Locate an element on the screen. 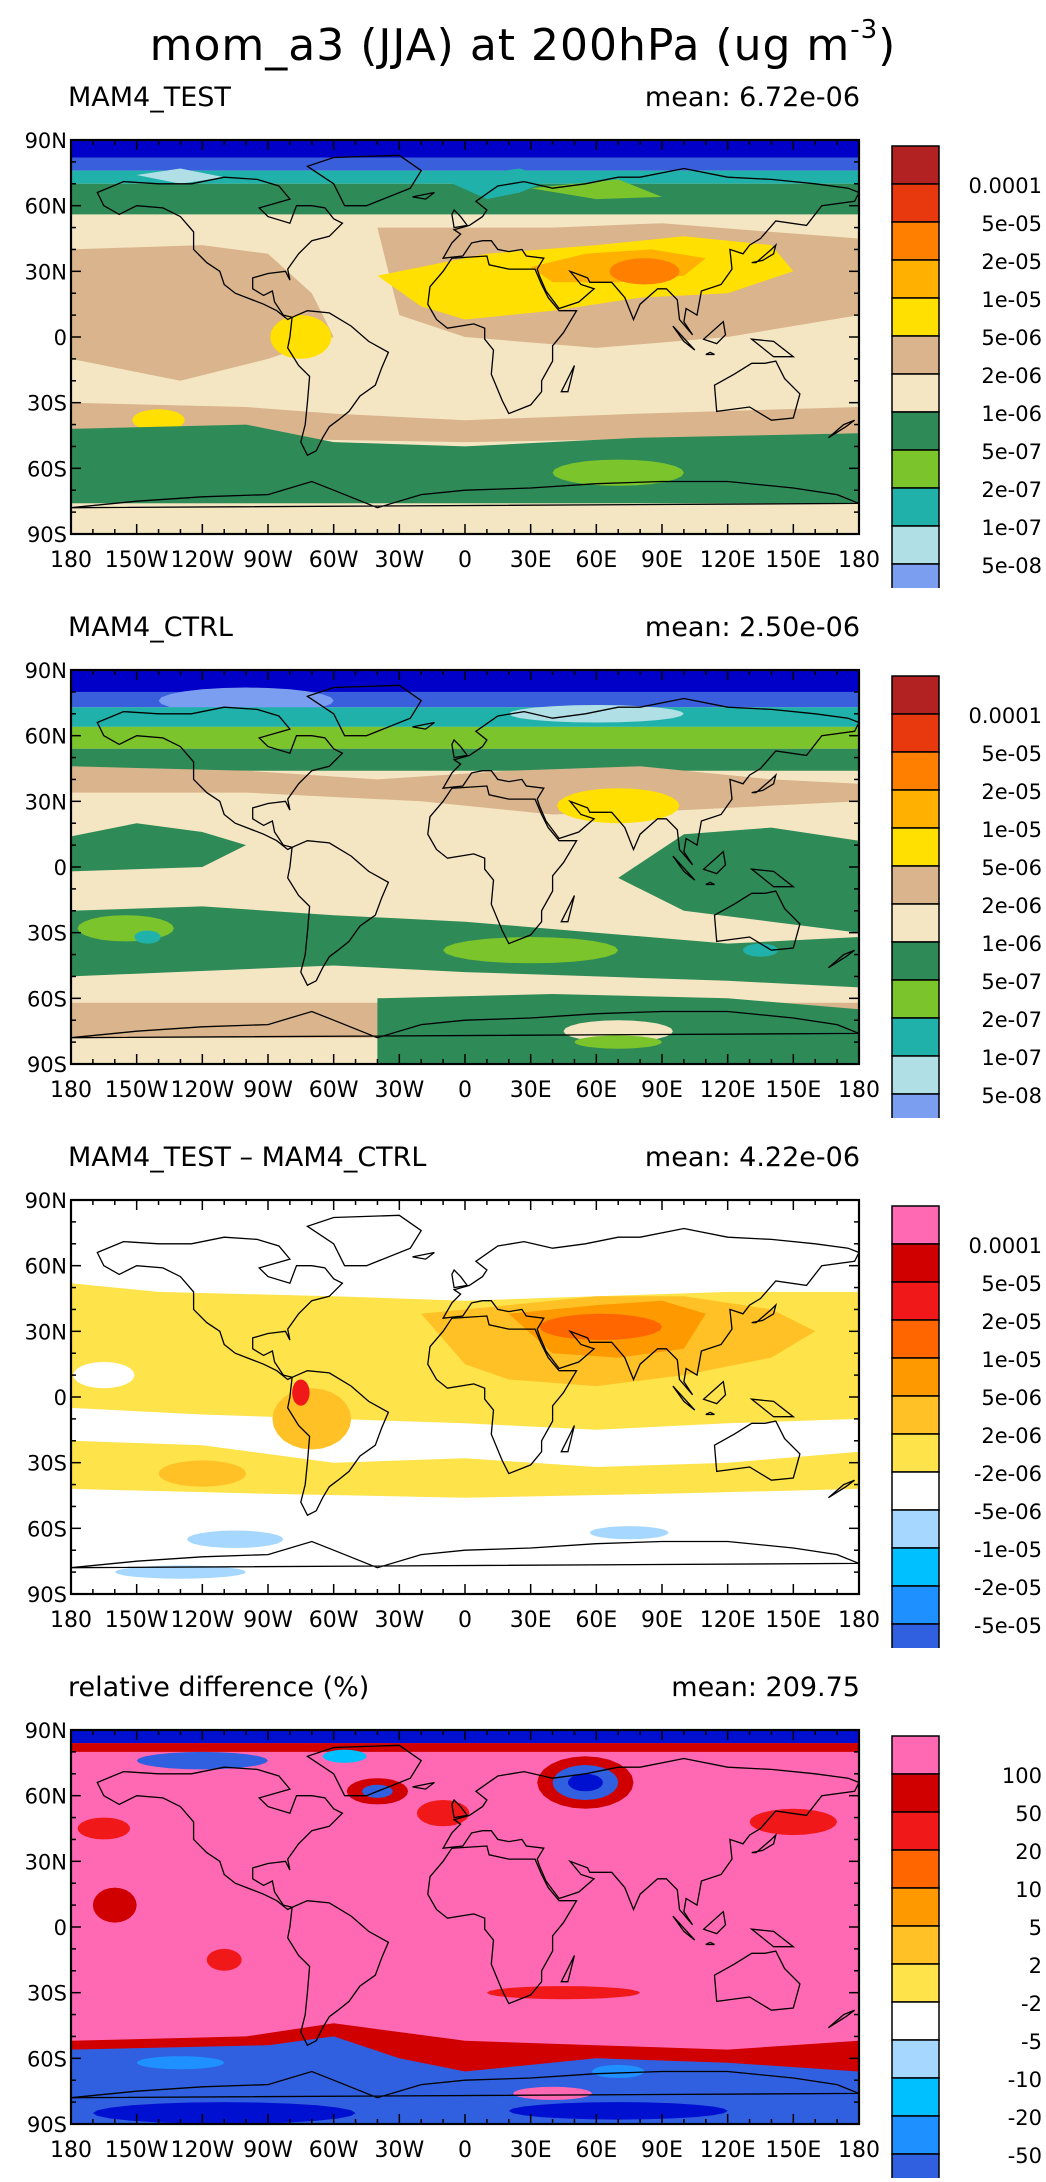 This screenshot has height=2182, width=1046. legend-label: 1e-07 is located at coordinates (1011, 528).